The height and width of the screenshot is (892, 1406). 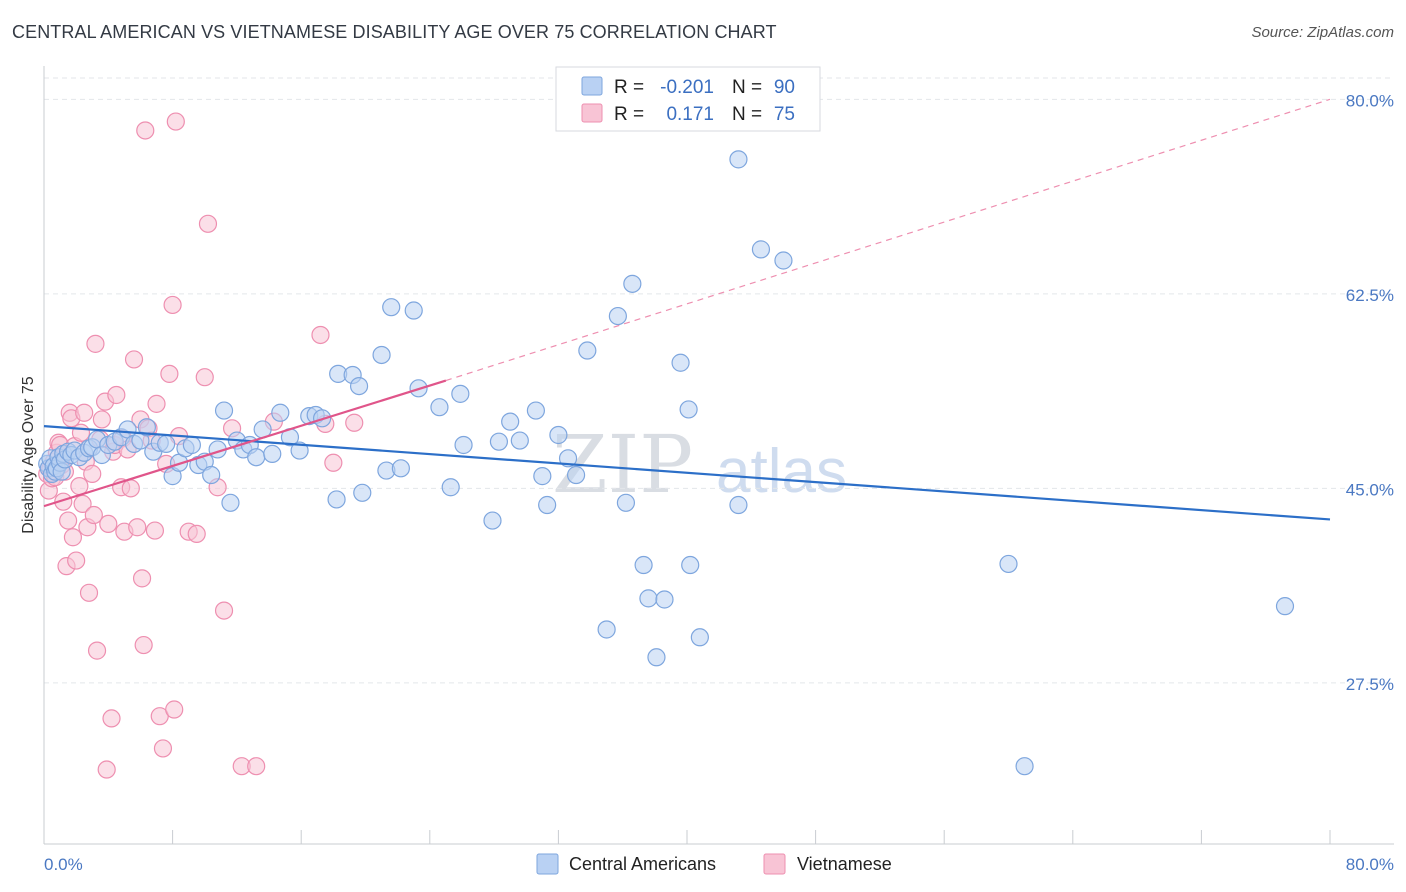 What do you see at coordinates (747, 114) in the screenshot?
I see `legend-n-label-2: N =` at bounding box center [747, 114].